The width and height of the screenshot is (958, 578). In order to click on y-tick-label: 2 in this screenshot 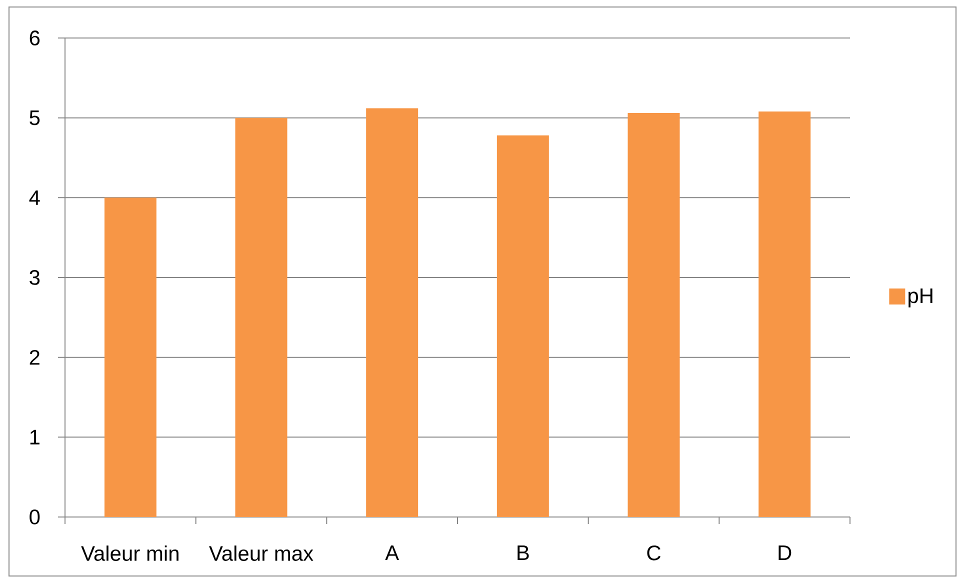, I will do `click(35, 357)`.